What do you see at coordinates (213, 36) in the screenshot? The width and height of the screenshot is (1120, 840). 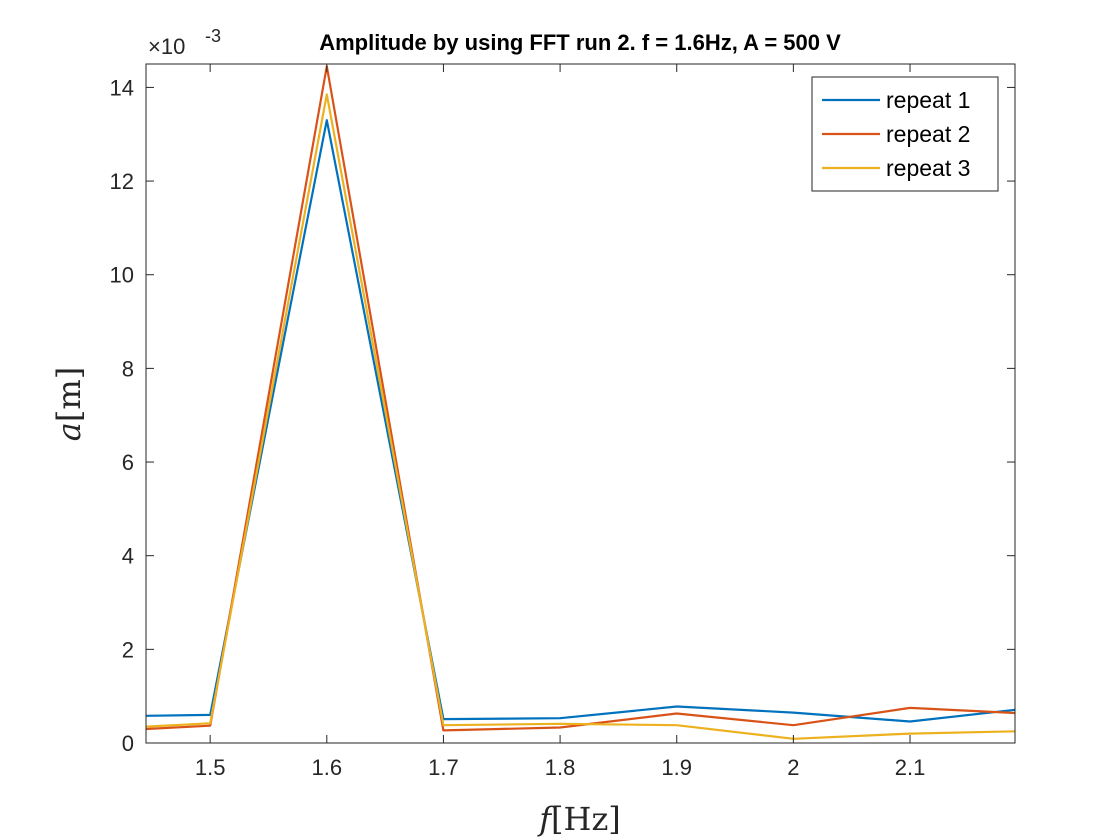 I see `y-exponent-power: -3` at bounding box center [213, 36].